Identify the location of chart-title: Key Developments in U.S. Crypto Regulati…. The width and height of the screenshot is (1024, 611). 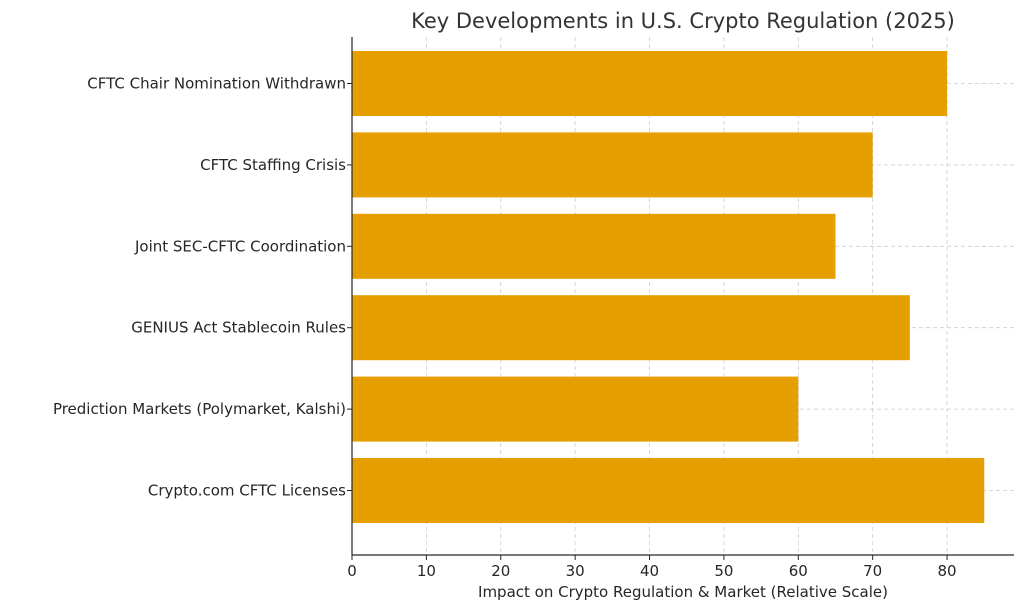
(683, 21).